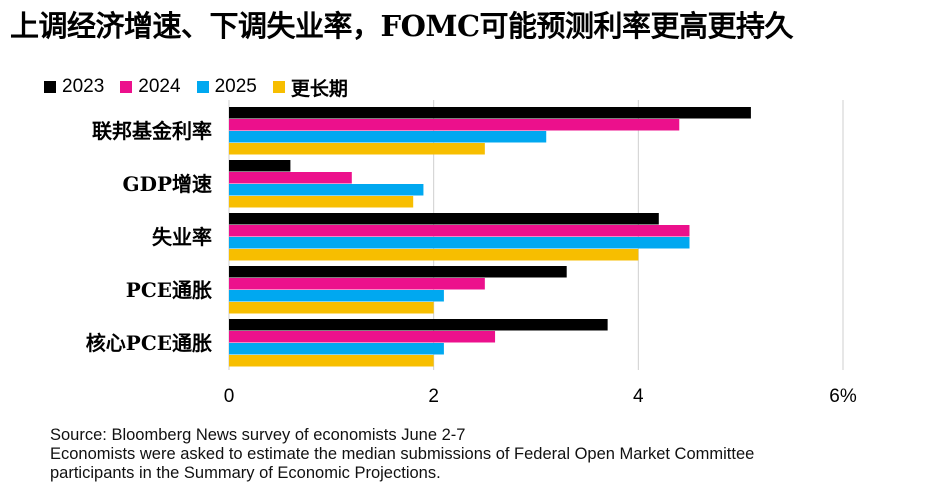 The image size is (925, 493). Describe the element at coordinates (319, 88) in the screenshot. I see `legend-label-3: 更长期` at that location.